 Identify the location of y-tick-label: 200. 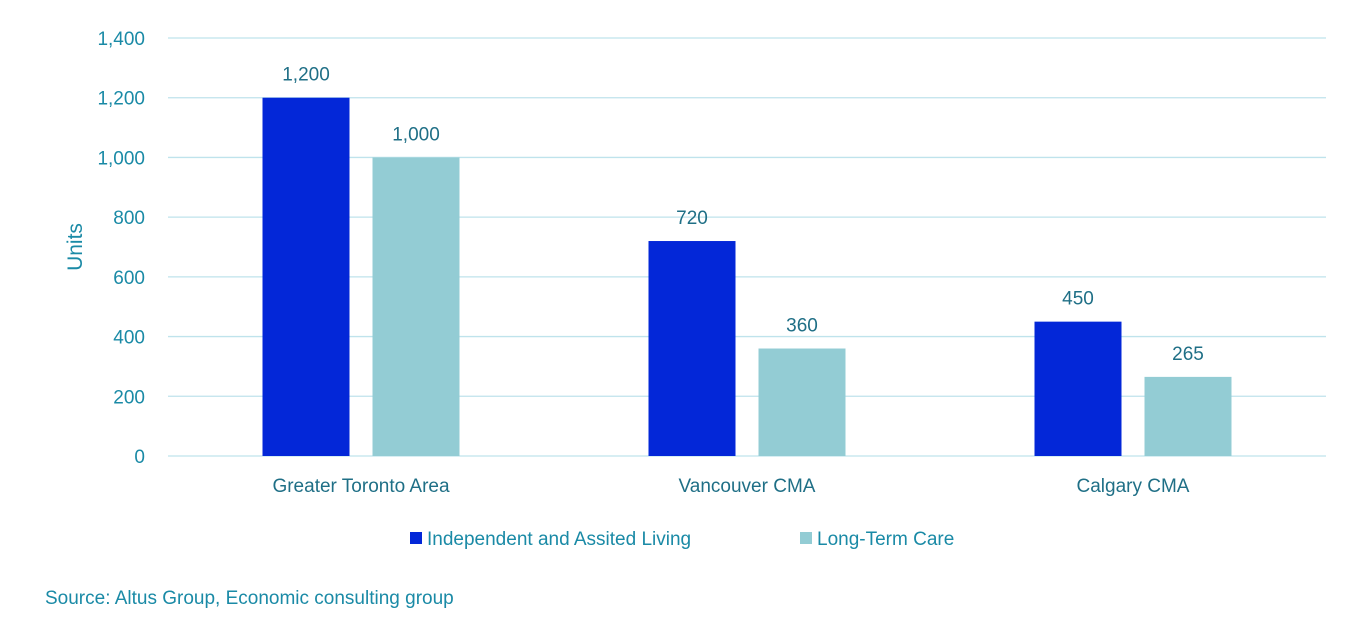
(129, 397).